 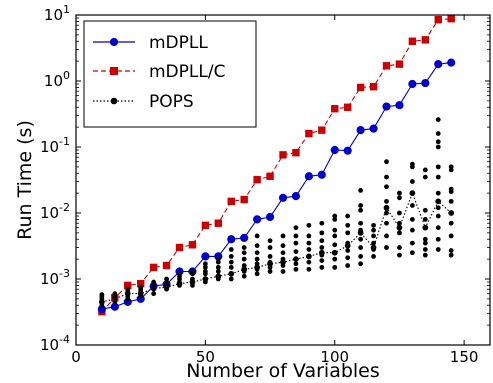 I want to click on x-tick-label: 50, so click(x=205, y=357).